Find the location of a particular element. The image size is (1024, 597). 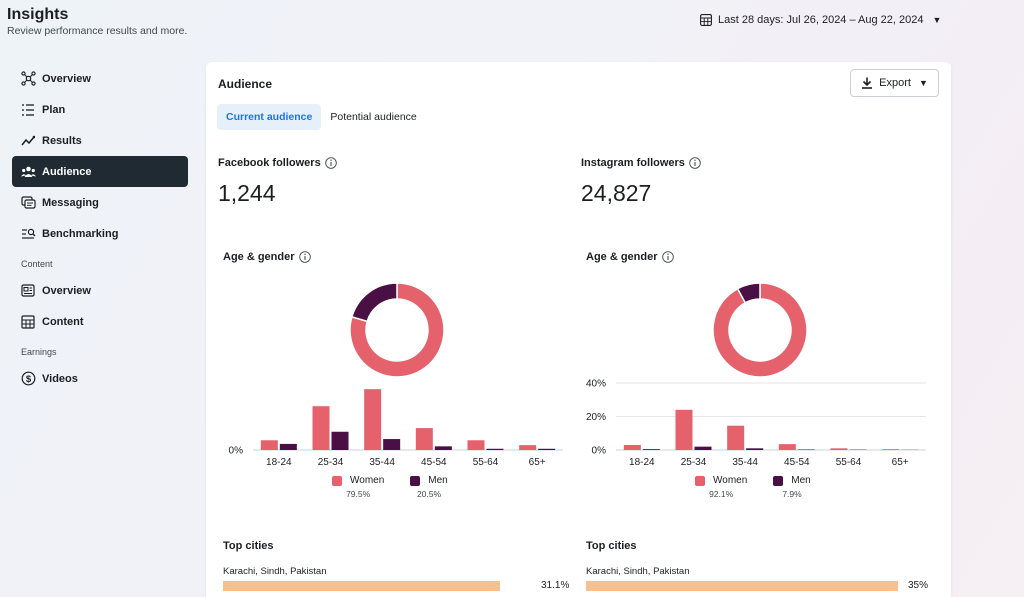

sidebar-item-label: Videos is located at coordinates (60, 378).